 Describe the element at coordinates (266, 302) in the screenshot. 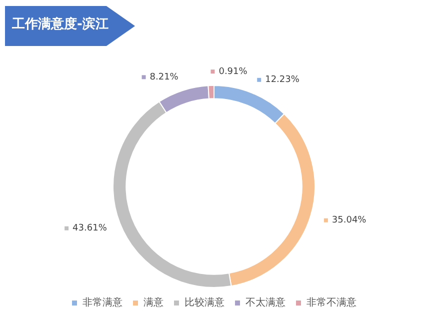

I see `legend-label: 不太满意` at that location.